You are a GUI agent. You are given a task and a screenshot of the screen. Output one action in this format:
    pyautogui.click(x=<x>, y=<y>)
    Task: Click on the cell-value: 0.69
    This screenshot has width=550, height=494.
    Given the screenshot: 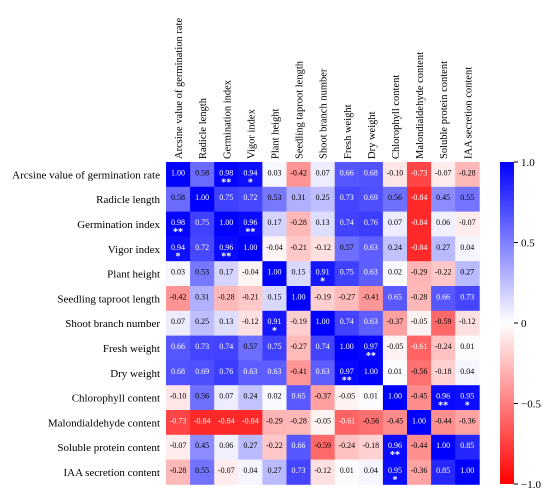 What is the action you would take?
    pyautogui.click(x=202, y=371)
    